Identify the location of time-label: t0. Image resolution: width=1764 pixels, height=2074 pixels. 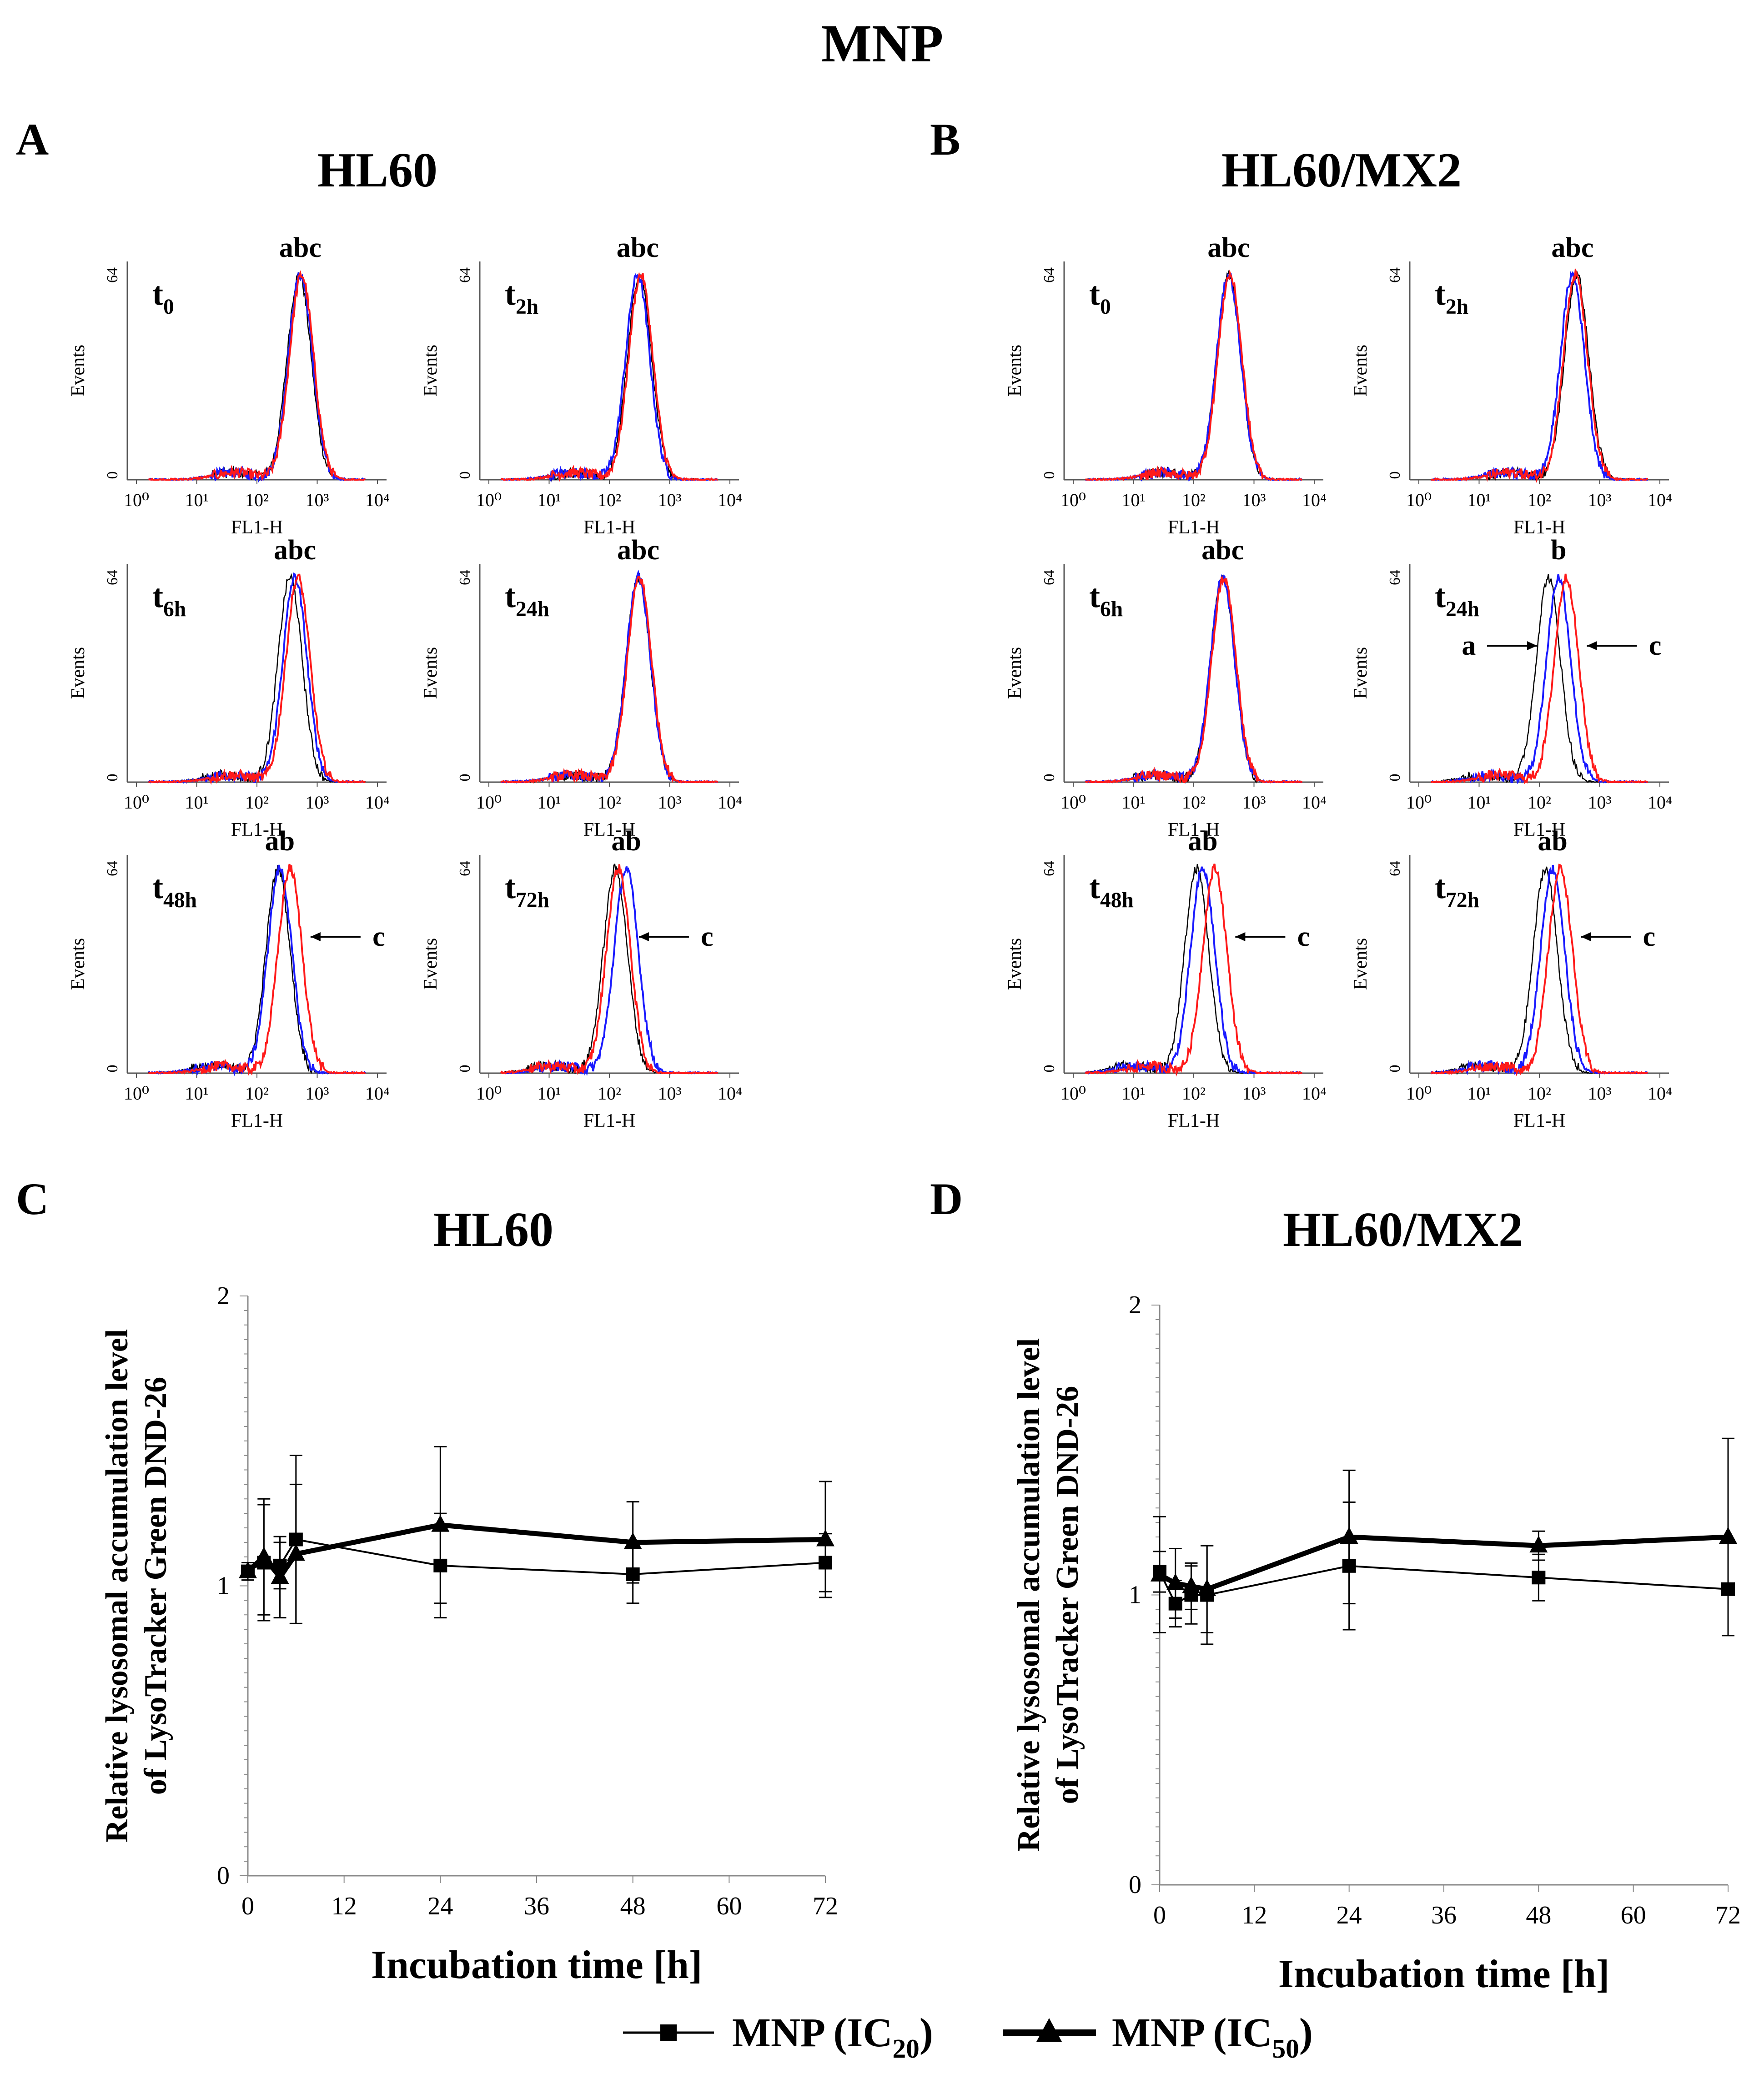
(1100, 297).